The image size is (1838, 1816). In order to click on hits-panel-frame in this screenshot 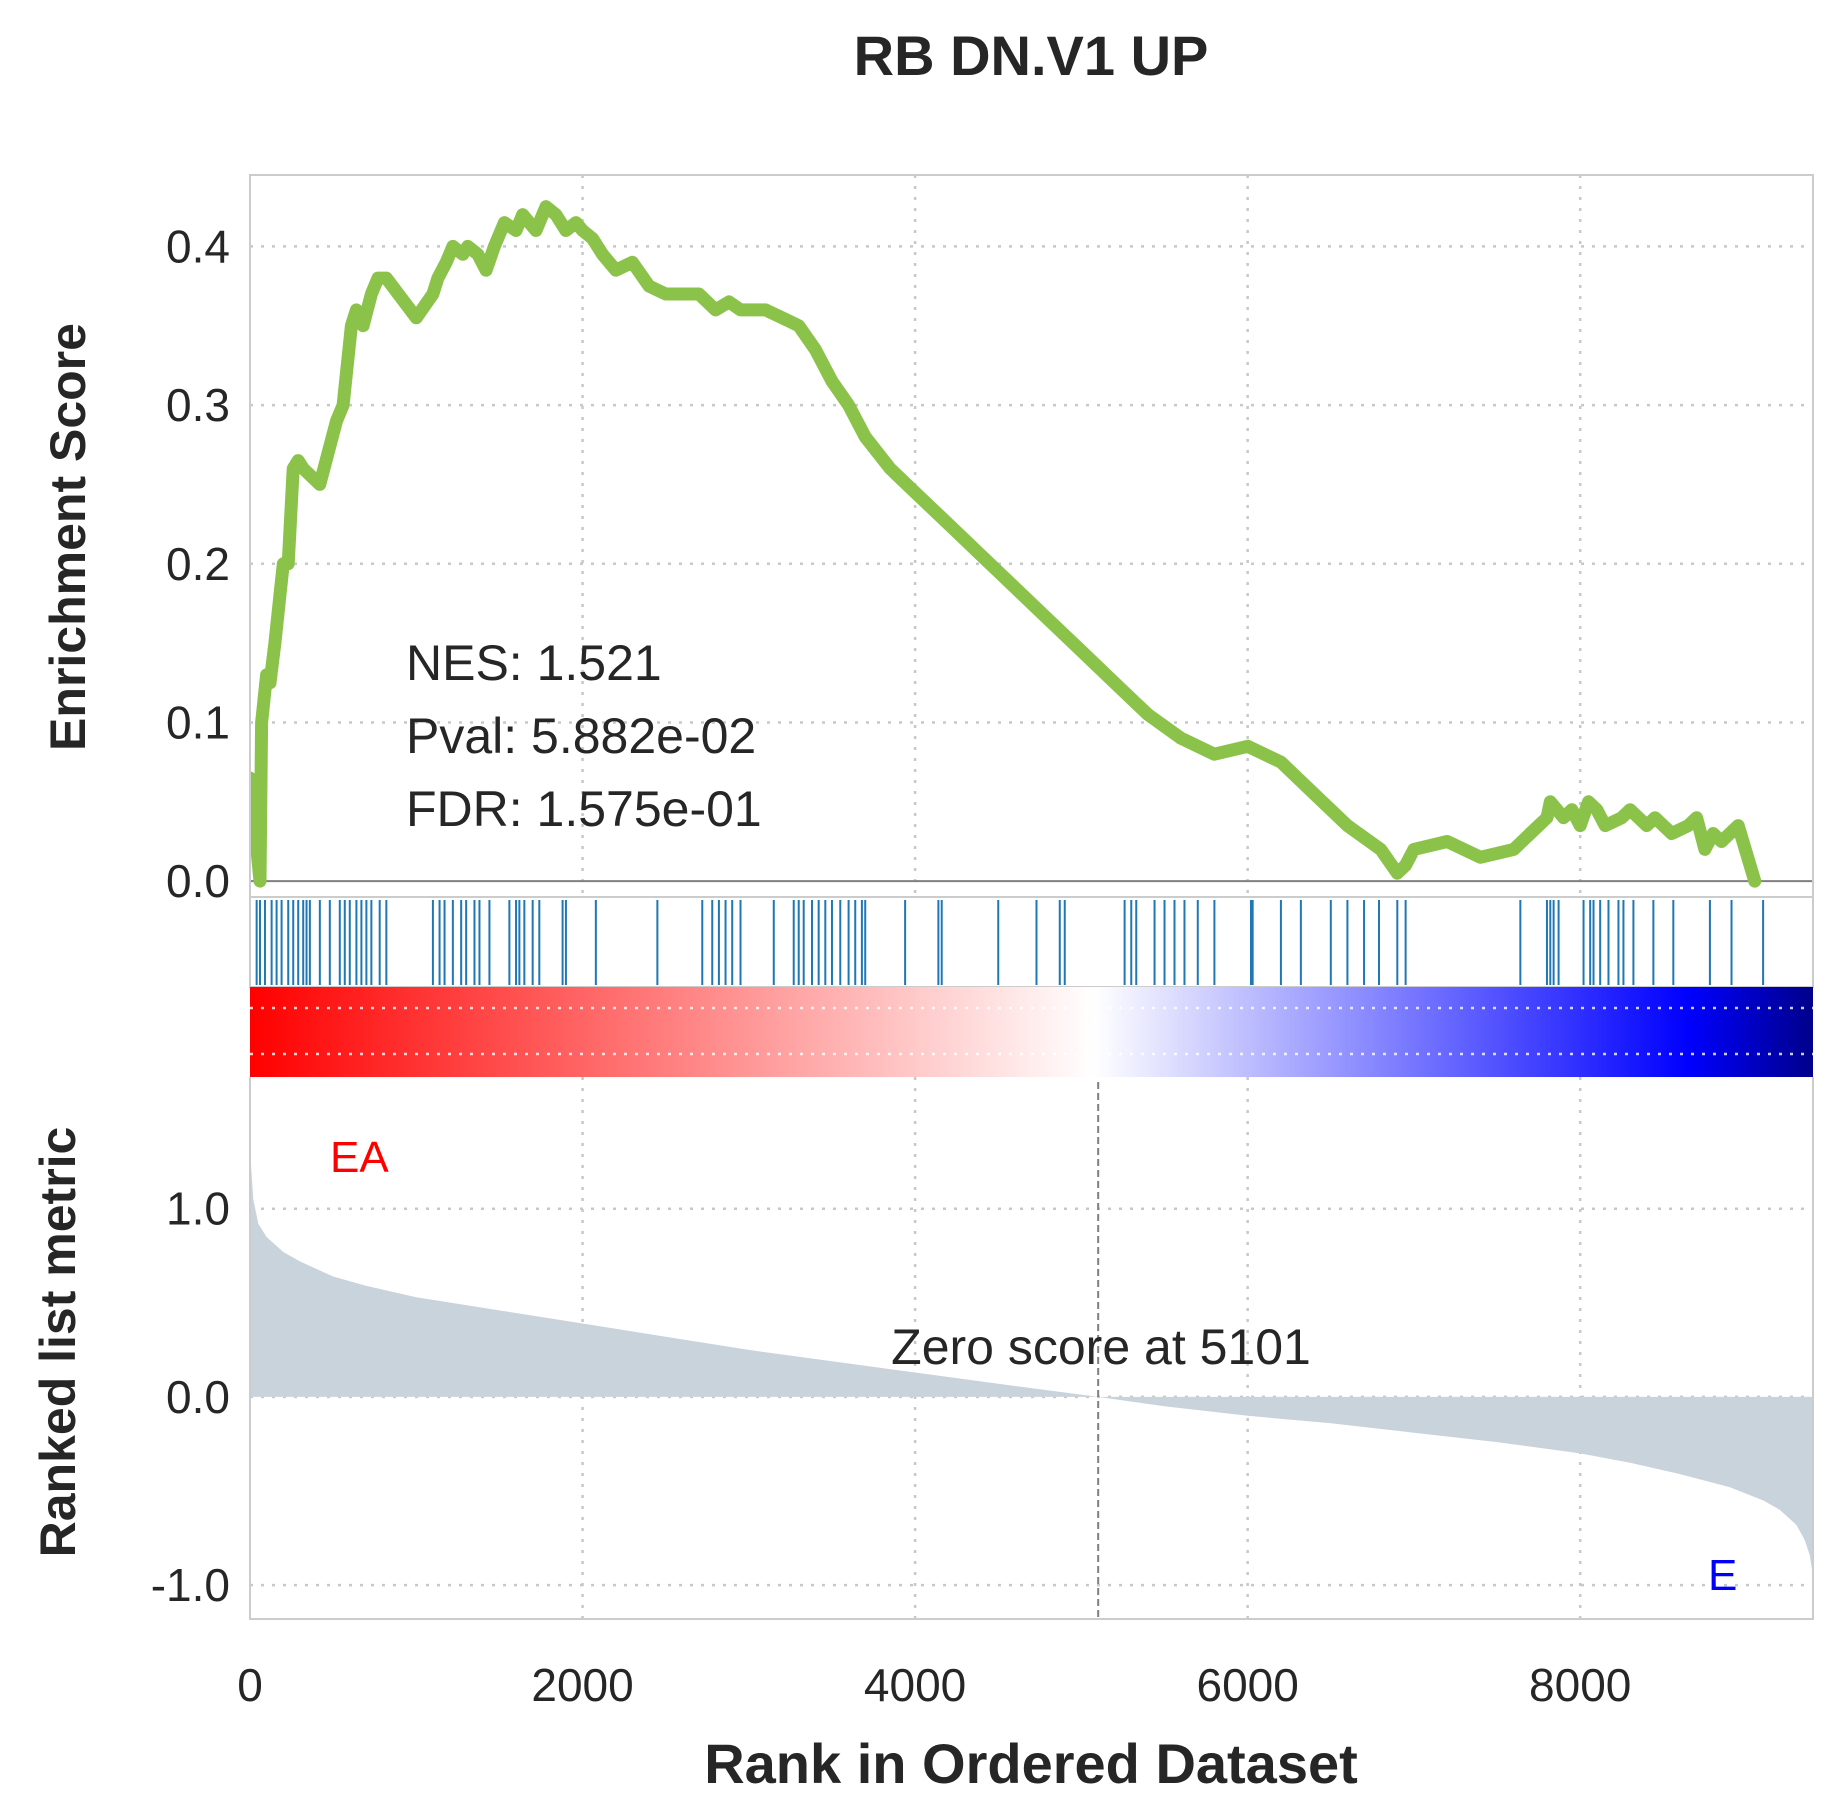, I will do `click(1031, 942)`.